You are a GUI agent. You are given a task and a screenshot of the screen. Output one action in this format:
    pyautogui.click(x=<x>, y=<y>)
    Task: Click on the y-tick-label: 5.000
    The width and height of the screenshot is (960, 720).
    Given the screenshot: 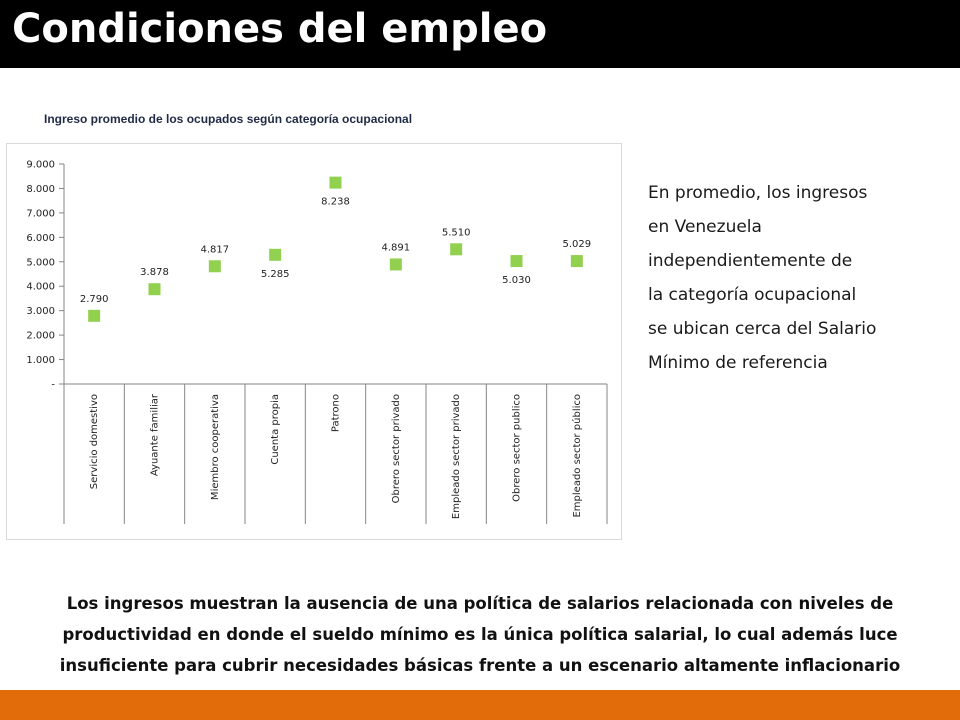 What is the action you would take?
    pyautogui.click(x=40, y=262)
    